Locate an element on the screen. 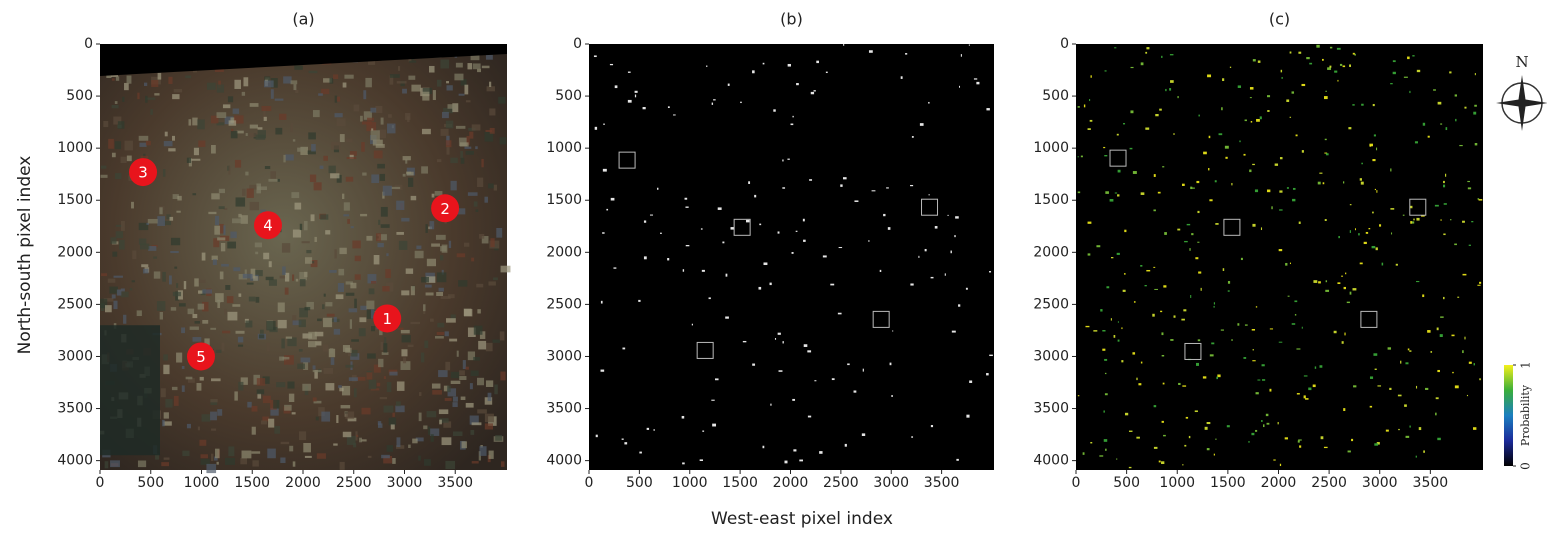  y-tick-label: 2500 is located at coordinates (75, 304).